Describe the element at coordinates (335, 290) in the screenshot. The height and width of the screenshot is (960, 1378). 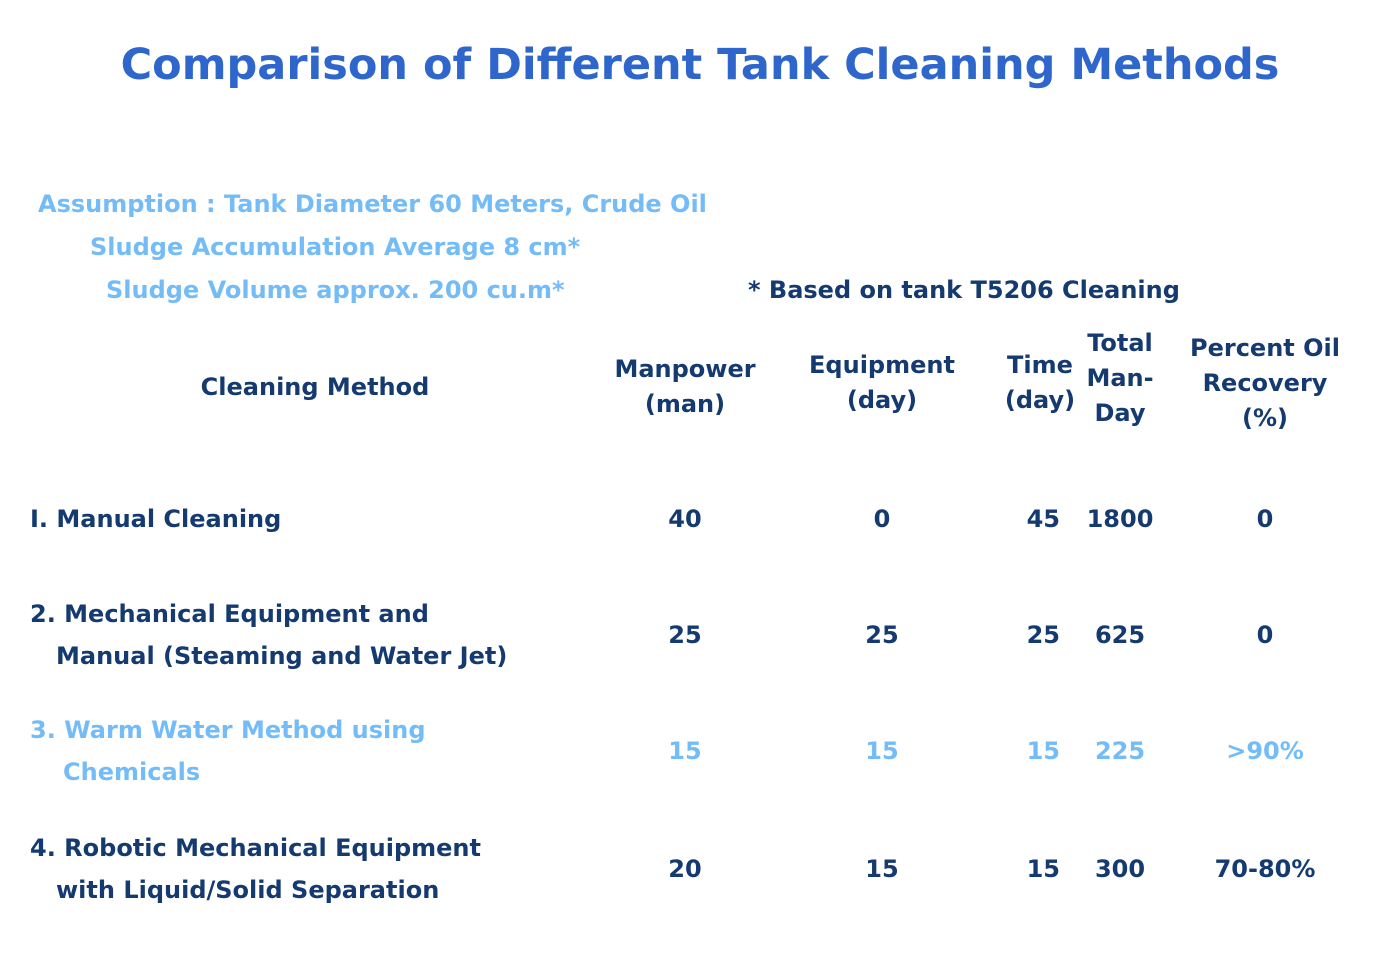
I see `assumption-line-3: Sludge Volume approx. 200 cu.m*` at that location.